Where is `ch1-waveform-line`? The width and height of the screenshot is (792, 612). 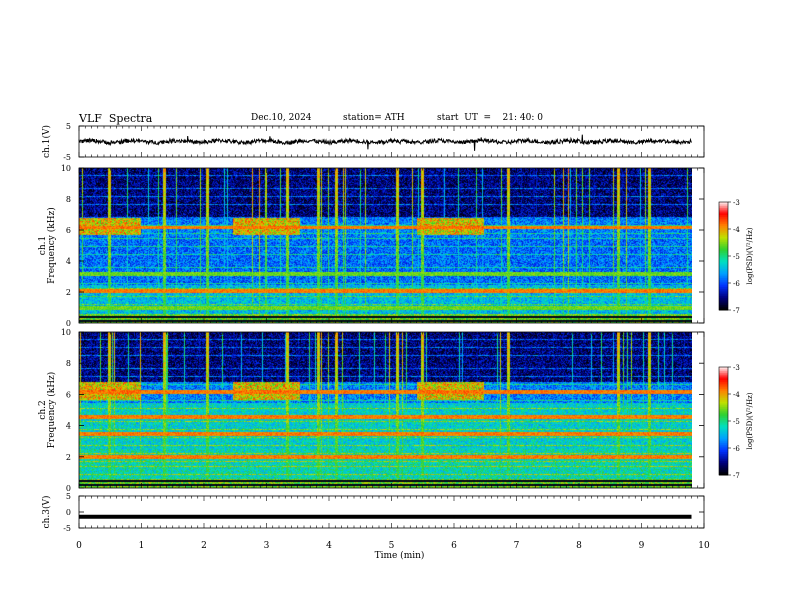 ch1-waveform-line is located at coordinates (385, 142).